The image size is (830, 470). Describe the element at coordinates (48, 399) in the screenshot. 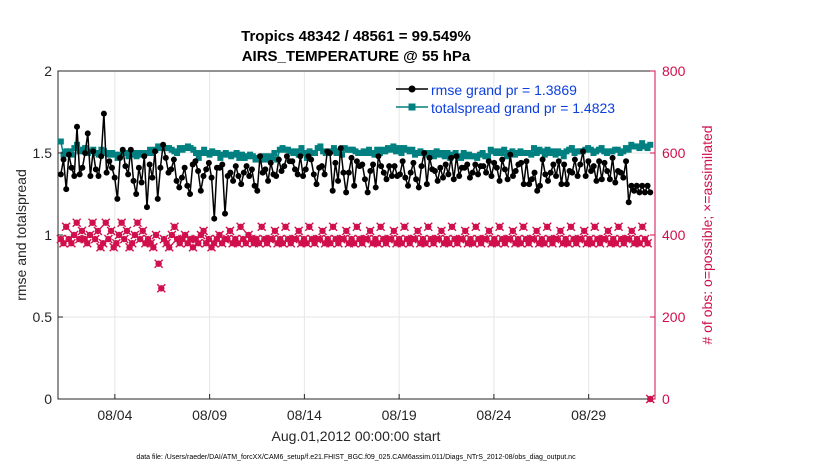

I see `y-tick-label-left: 0` at that location.